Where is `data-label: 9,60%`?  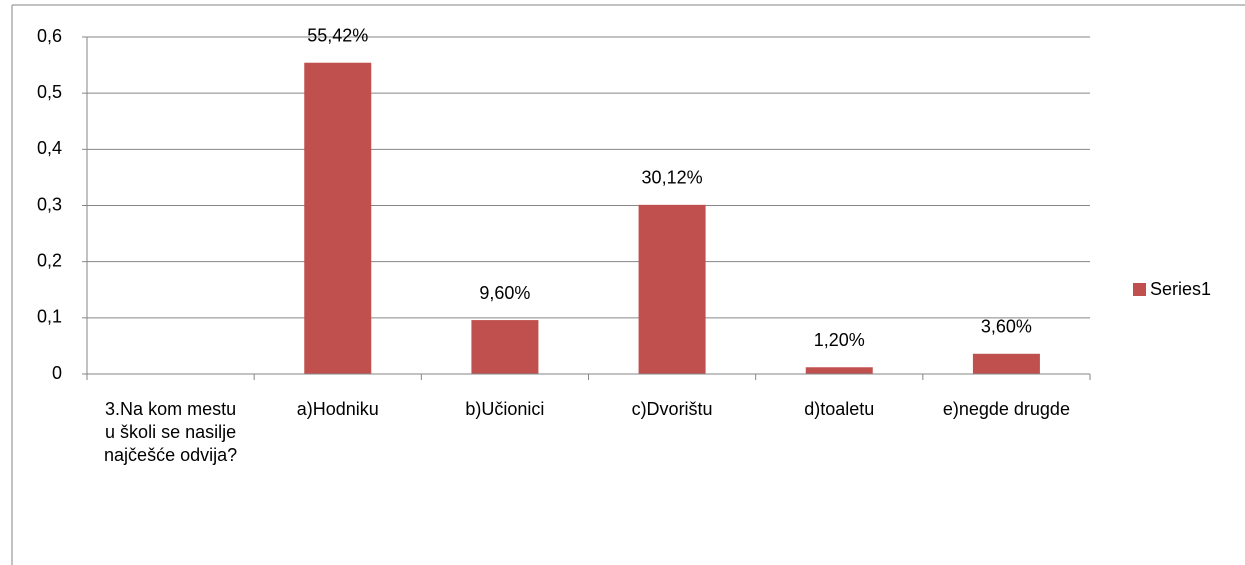
data-label: 9,60% is located at coordinates (504, 293).